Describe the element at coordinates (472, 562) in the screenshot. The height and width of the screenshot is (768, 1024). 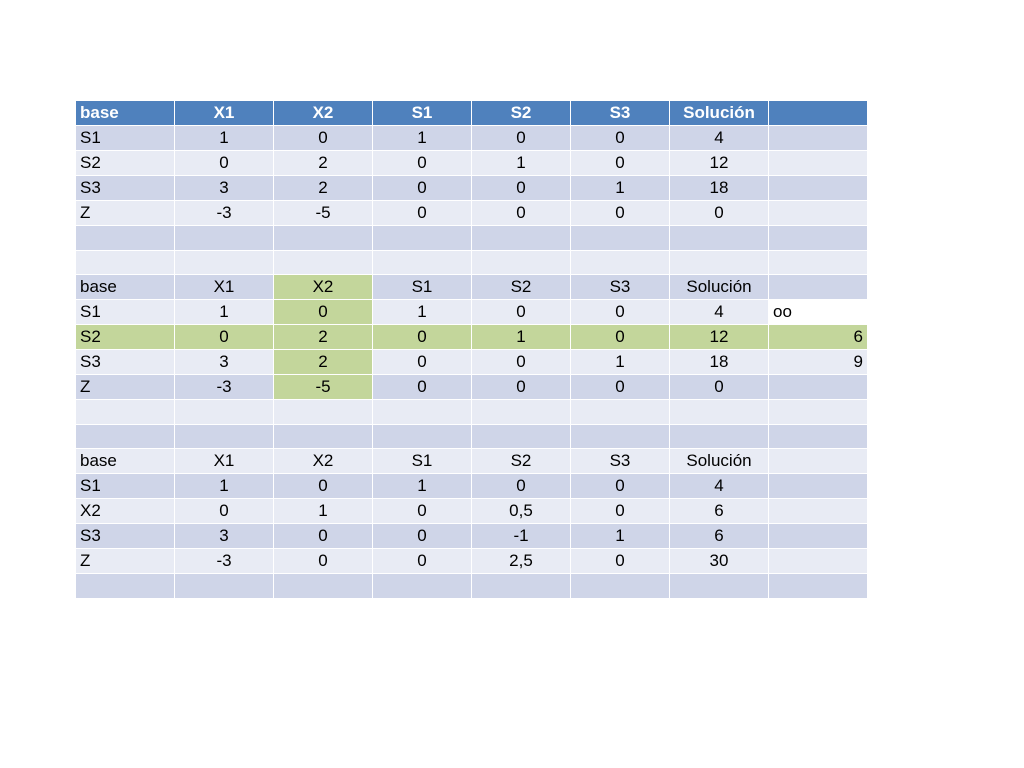
I see `table-row: Z -3 0 0 2,5 0 30` at that location.